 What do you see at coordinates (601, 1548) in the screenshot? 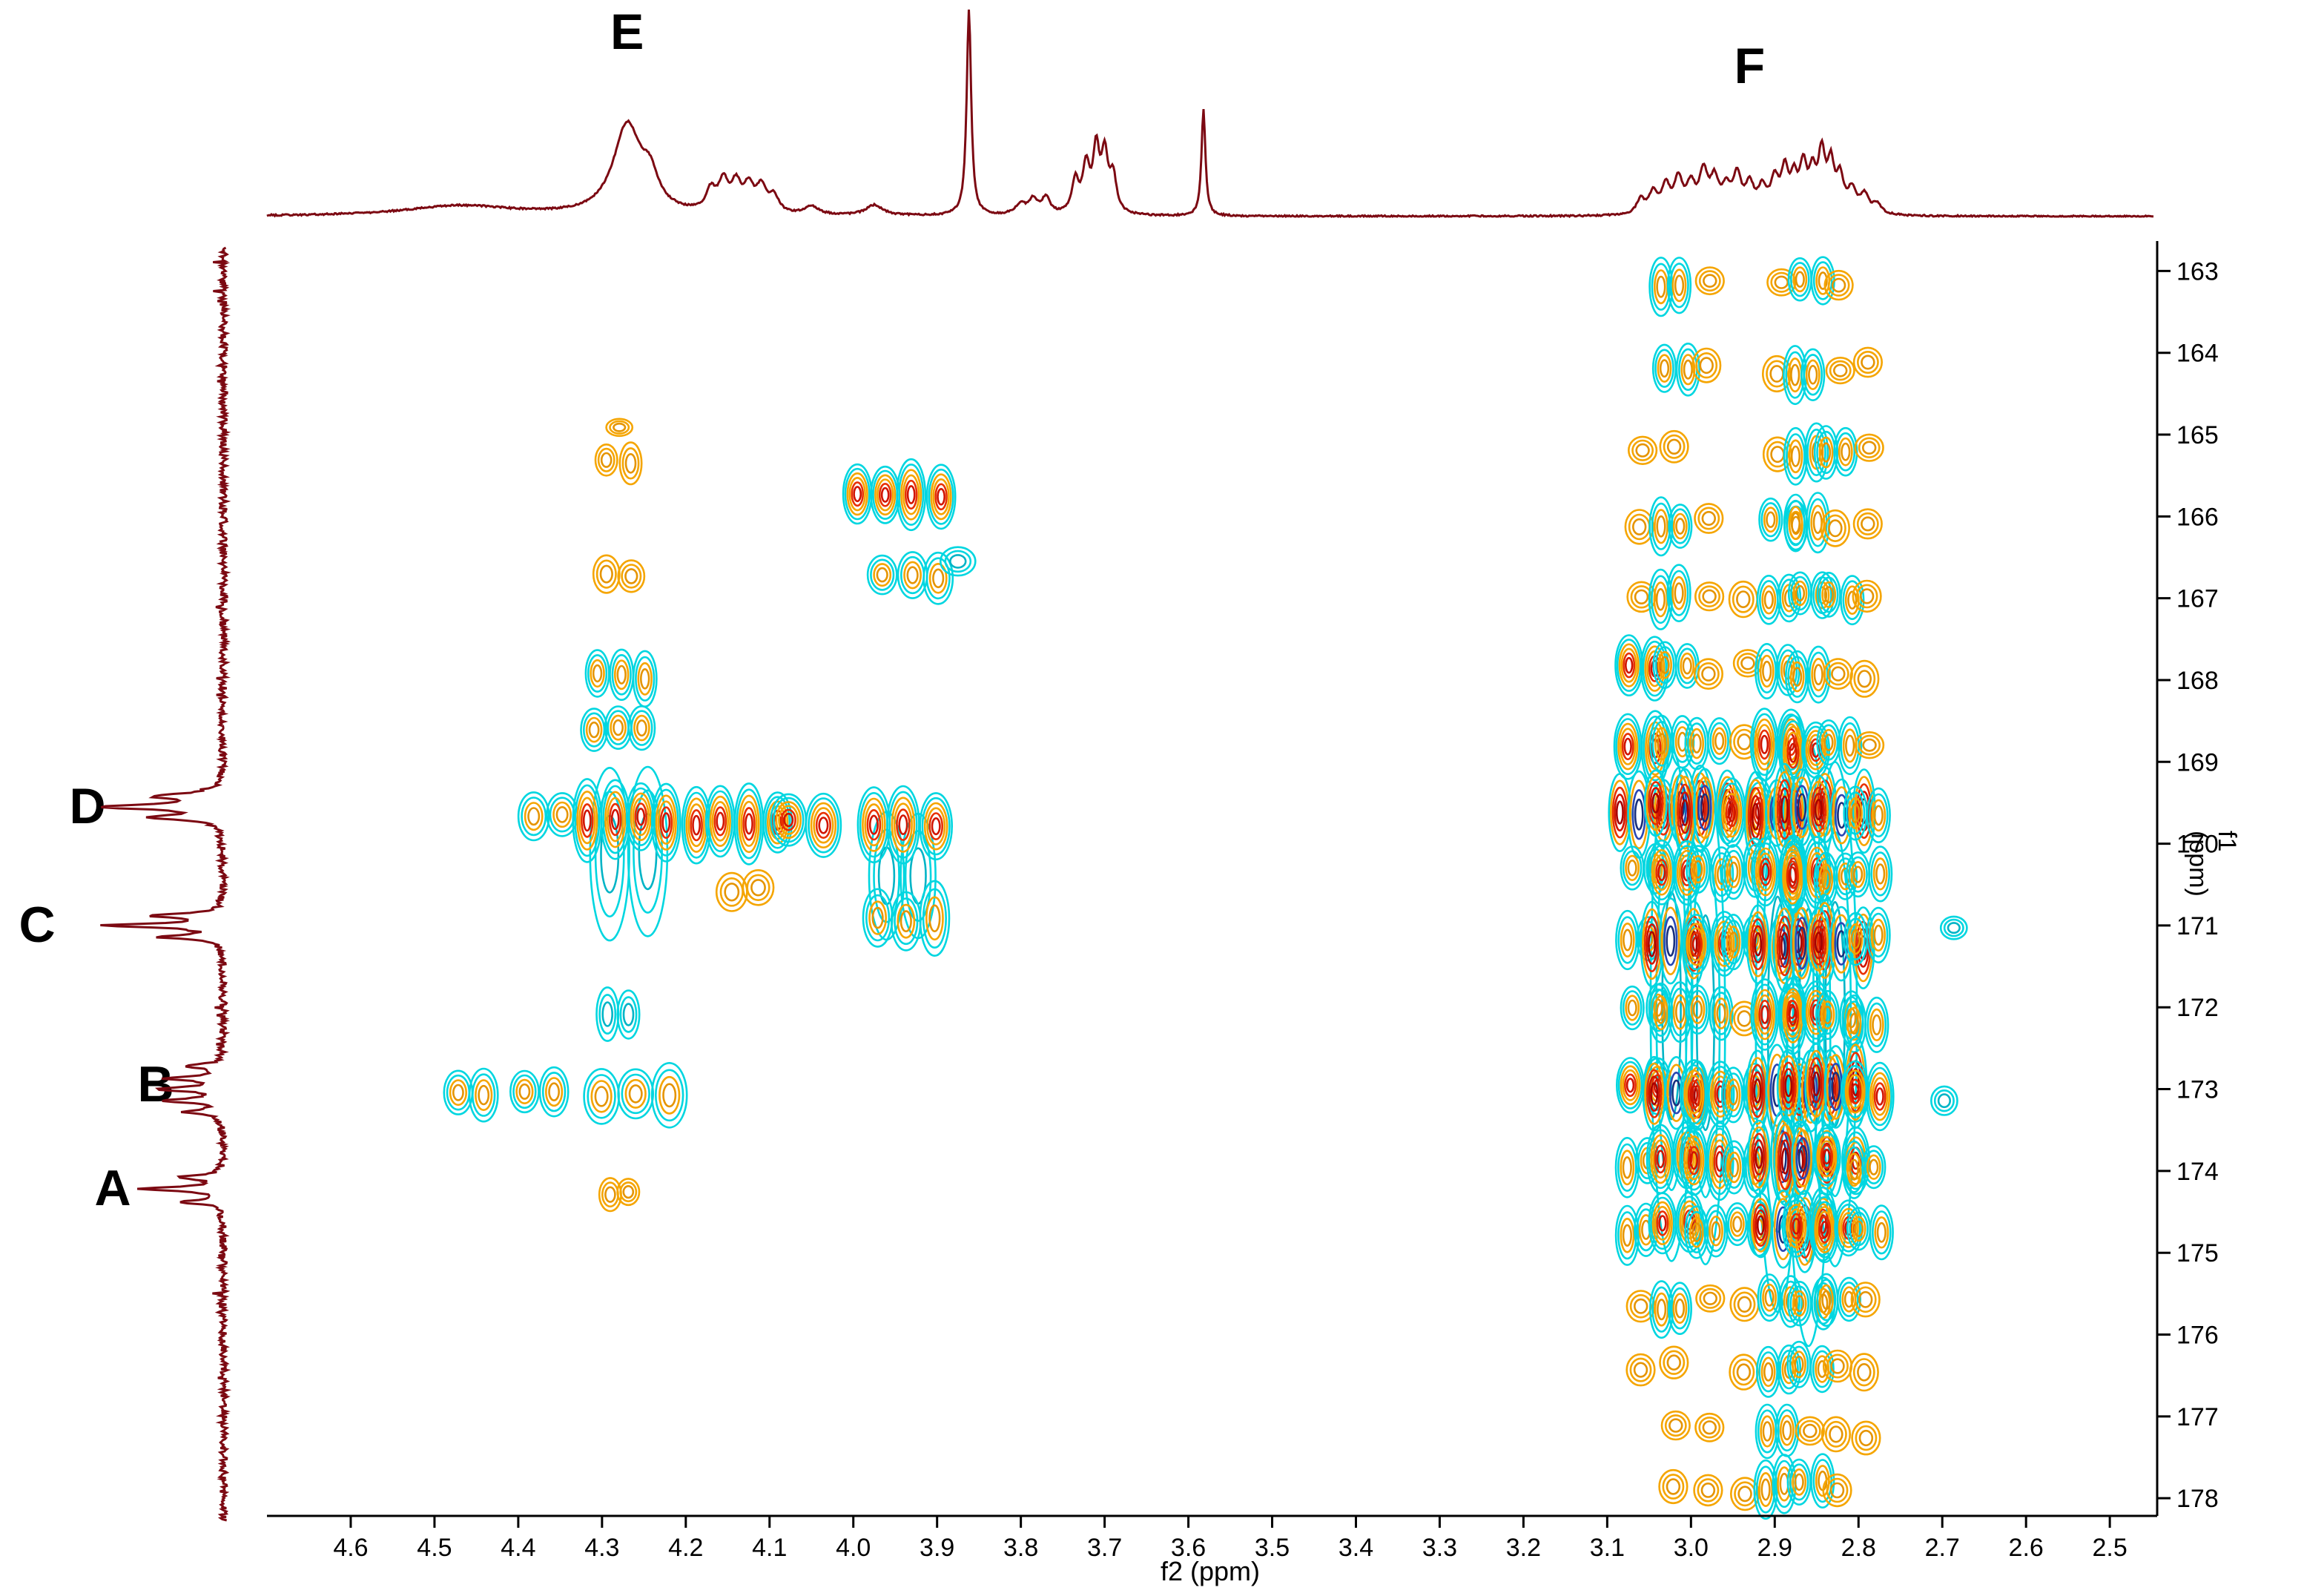
I see `x-tick-label: 4.3` at bounding box center [601, 1548].